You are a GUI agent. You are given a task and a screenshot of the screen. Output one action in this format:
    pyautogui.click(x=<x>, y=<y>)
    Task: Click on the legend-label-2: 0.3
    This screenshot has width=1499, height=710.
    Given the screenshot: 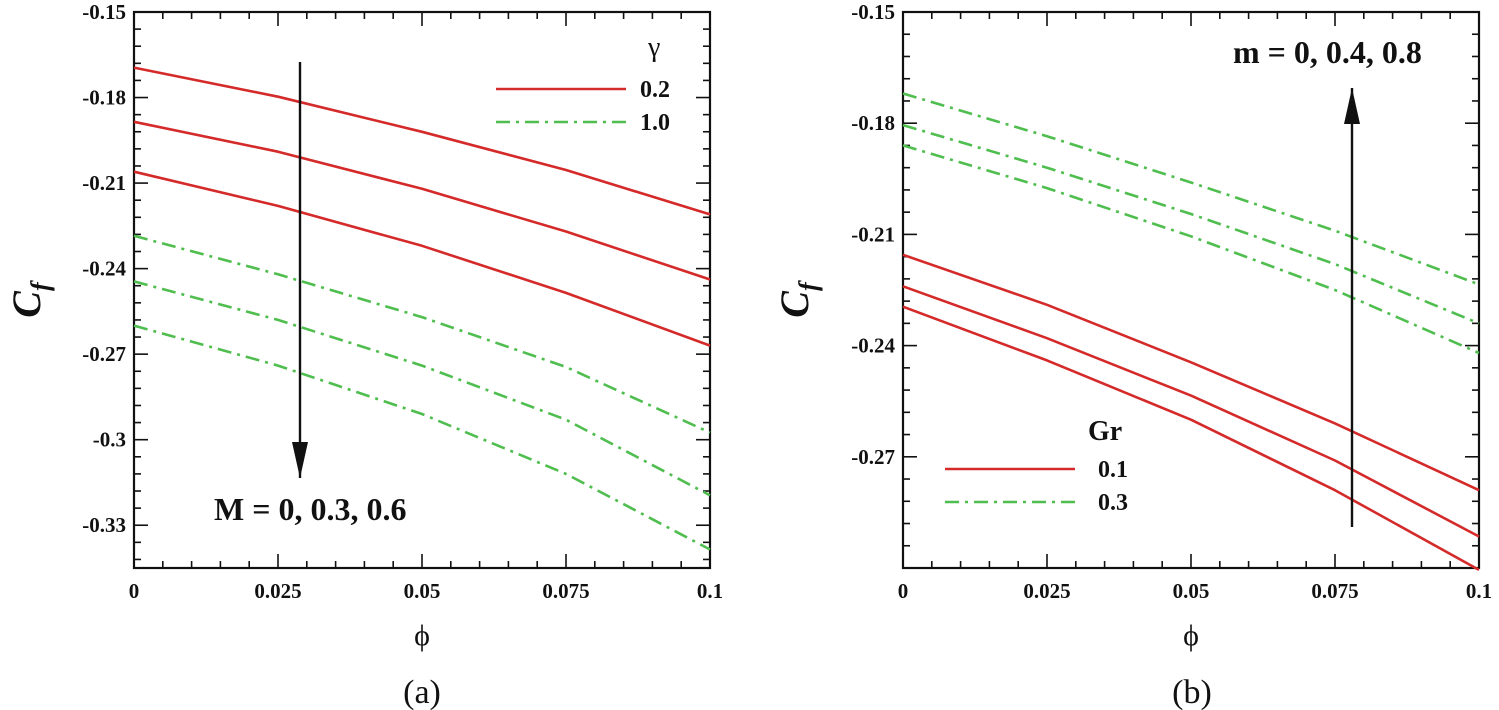 What is the action you would take?
    pyautogui.click(x=1113, y=503)
    